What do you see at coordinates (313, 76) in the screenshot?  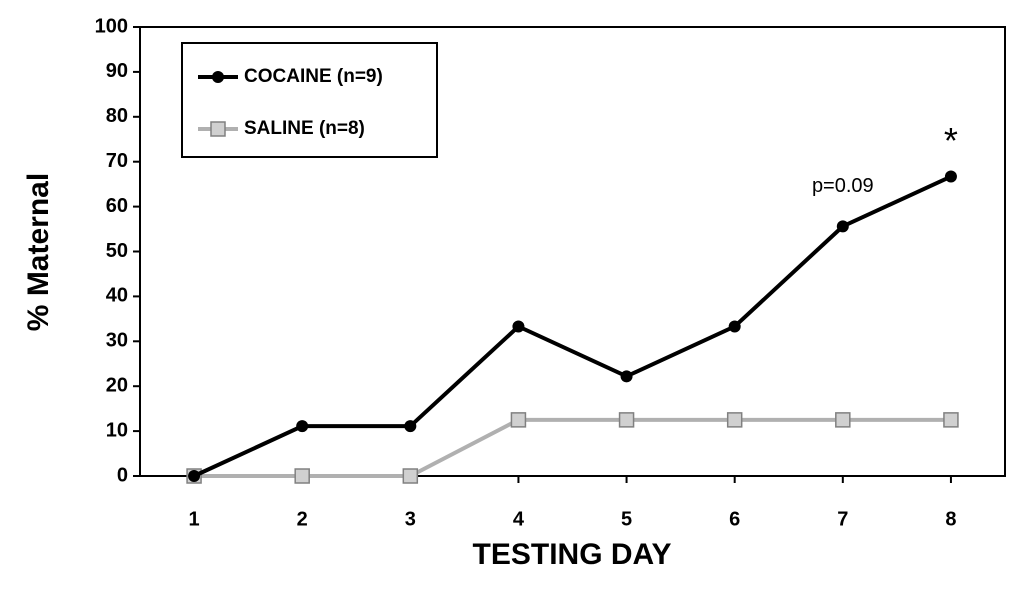 I see `legend-label: COCAINE (n=9)` at bounding box center [313, 76].